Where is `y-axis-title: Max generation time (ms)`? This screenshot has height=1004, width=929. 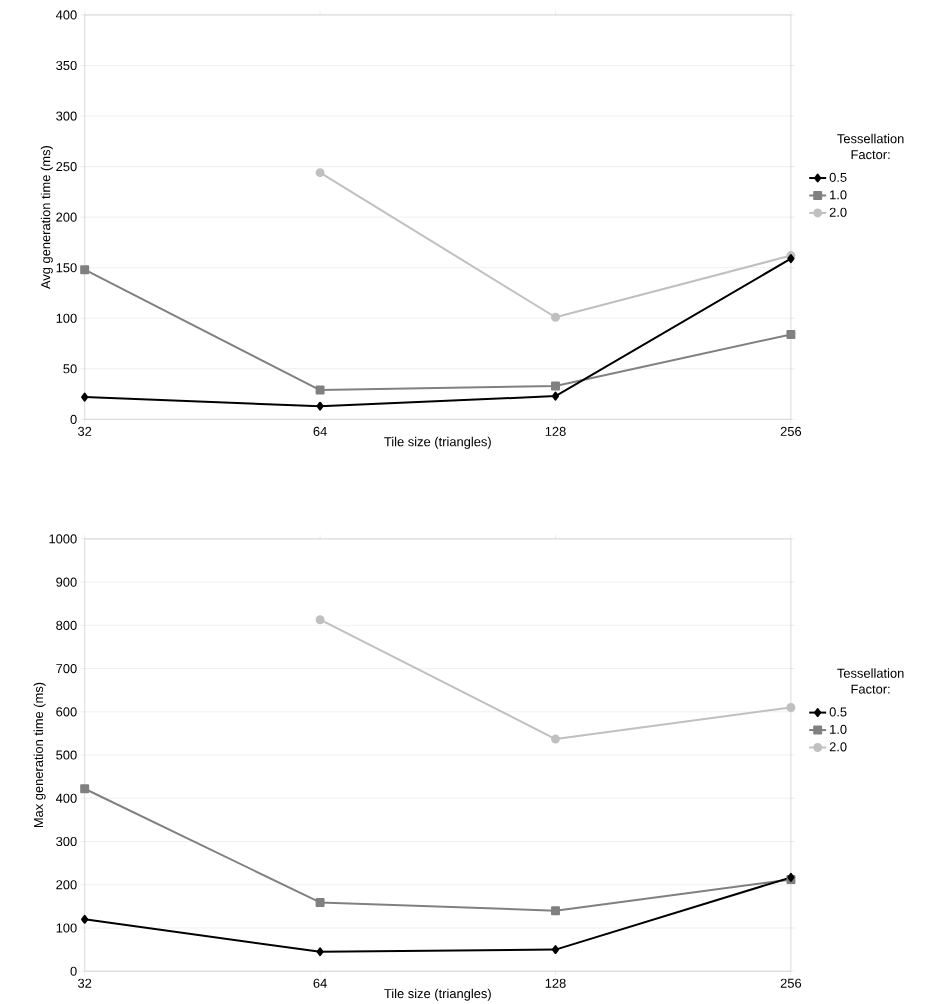 y-axis-title: Max generation time (ms) is located at coordinates (39, 755).